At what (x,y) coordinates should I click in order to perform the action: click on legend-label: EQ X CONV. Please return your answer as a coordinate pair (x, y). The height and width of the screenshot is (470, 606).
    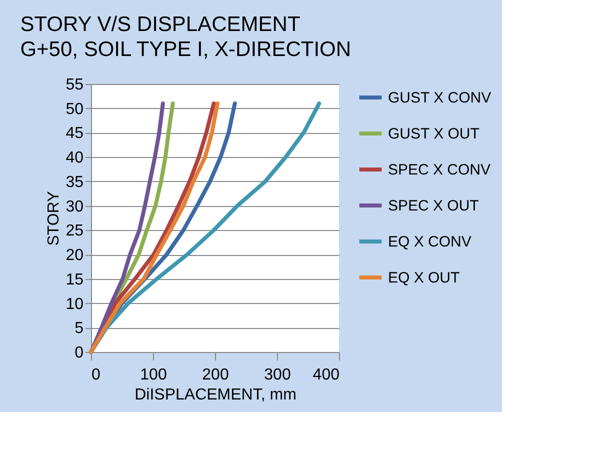
    Looking at the image, I should click on (430, 242).